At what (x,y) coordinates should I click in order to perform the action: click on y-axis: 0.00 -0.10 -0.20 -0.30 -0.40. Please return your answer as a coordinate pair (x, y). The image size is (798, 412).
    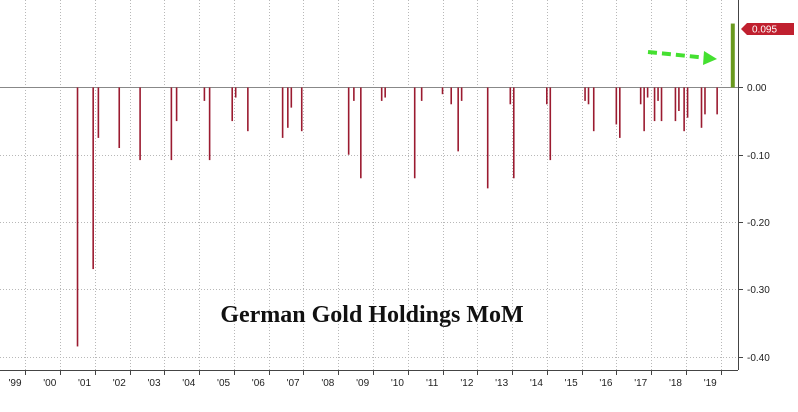
    Looking at the image, I should click on (754, 223).